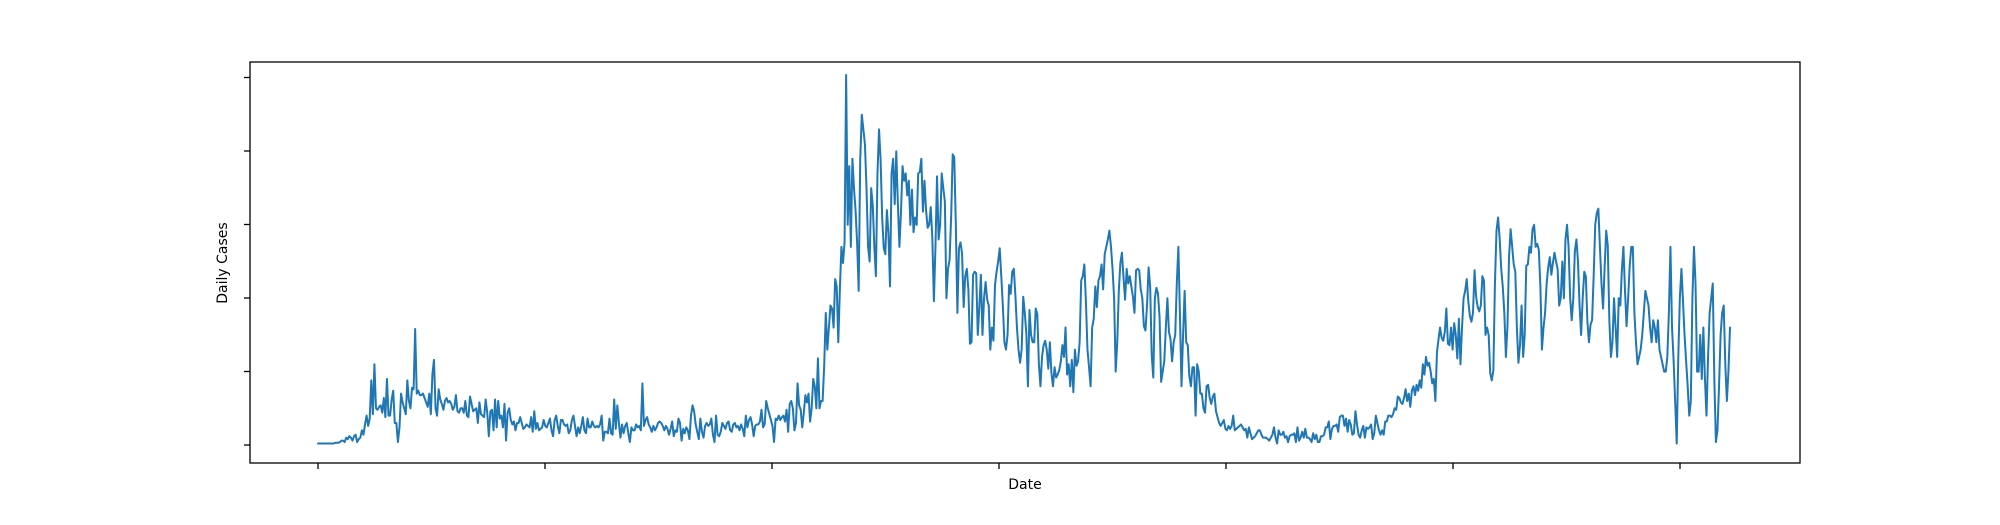 The image size is (2000, 525). I want to click on y-axis-ticks, so click(247, 261).